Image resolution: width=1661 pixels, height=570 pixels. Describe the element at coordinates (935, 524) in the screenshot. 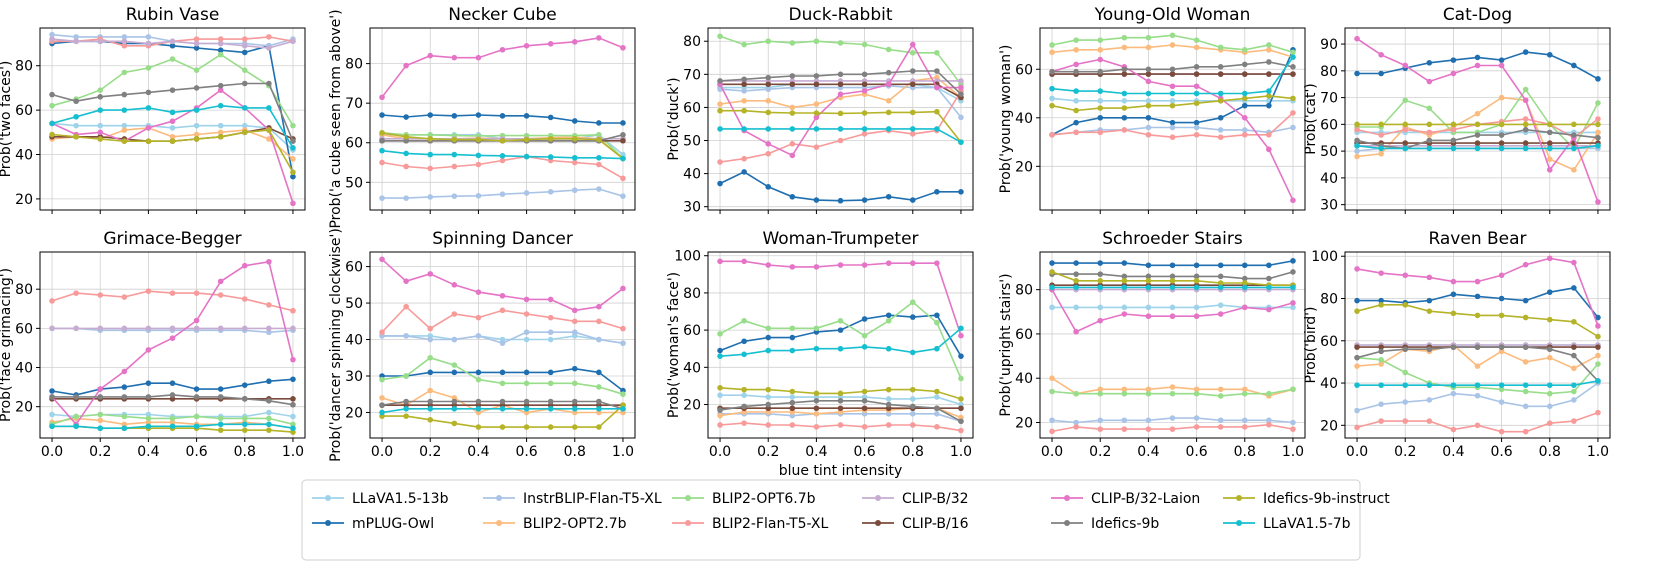

I see `legend-label: CLIP-B/16` at that location.